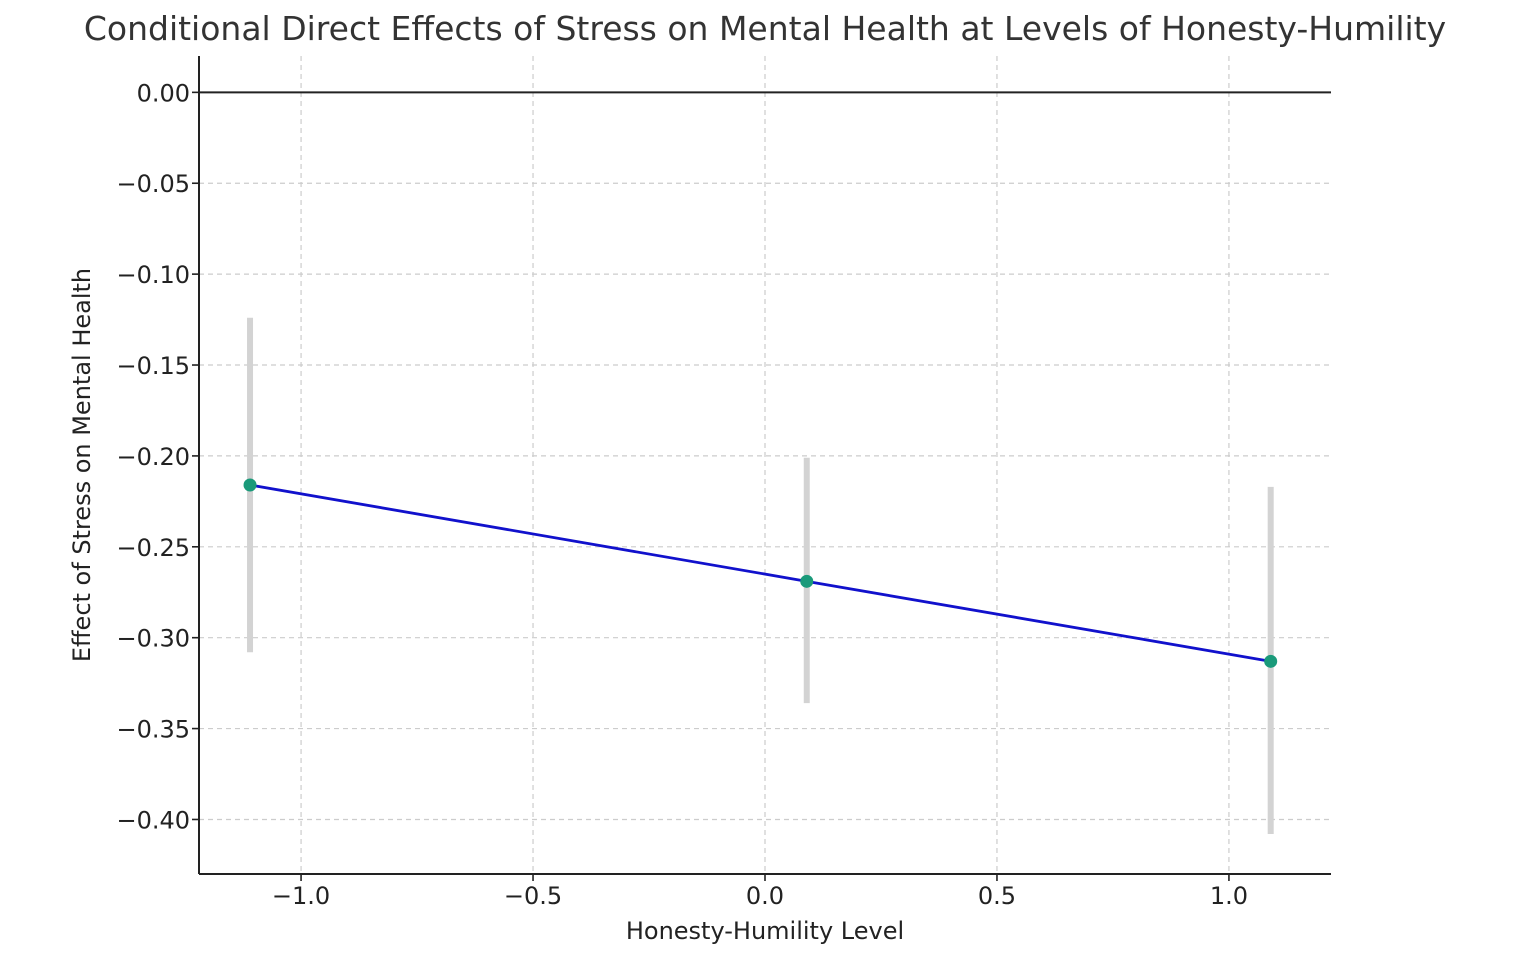 Image resolution: width=1535 pixels, height=959 pixels. I want to click on y-tick-label: −0.10, so click(153, 275).